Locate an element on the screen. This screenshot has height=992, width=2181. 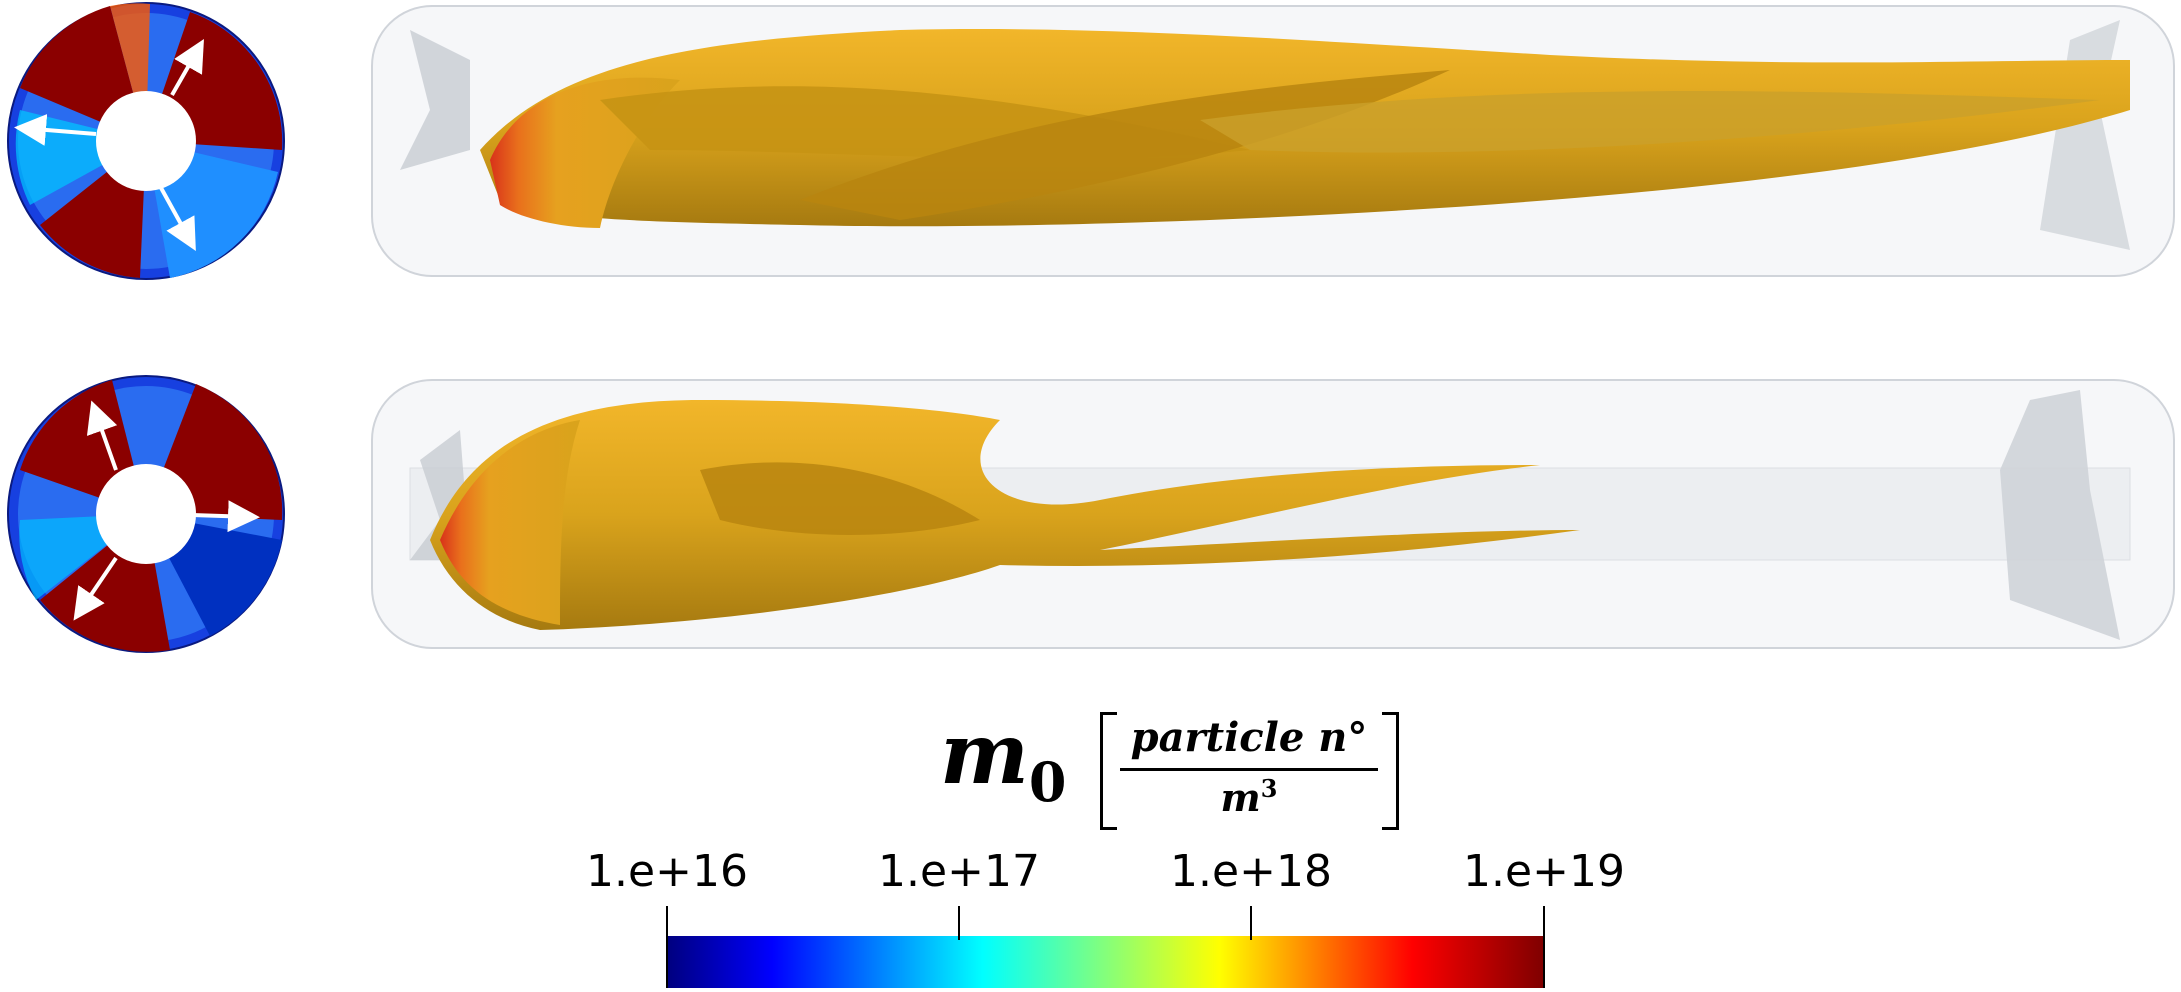
ring-top is located at coordinates (146, 141).